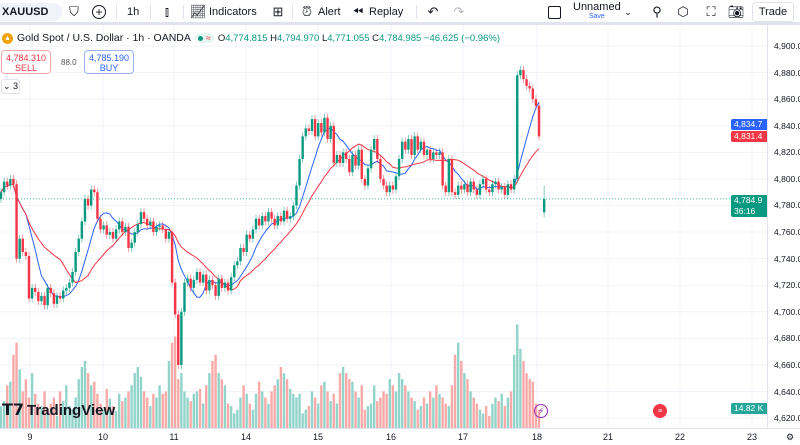  Describe the element at coordinates (109, 62) in the screenshot. I see `buy-button: 4,785.190 BUY` at that location.